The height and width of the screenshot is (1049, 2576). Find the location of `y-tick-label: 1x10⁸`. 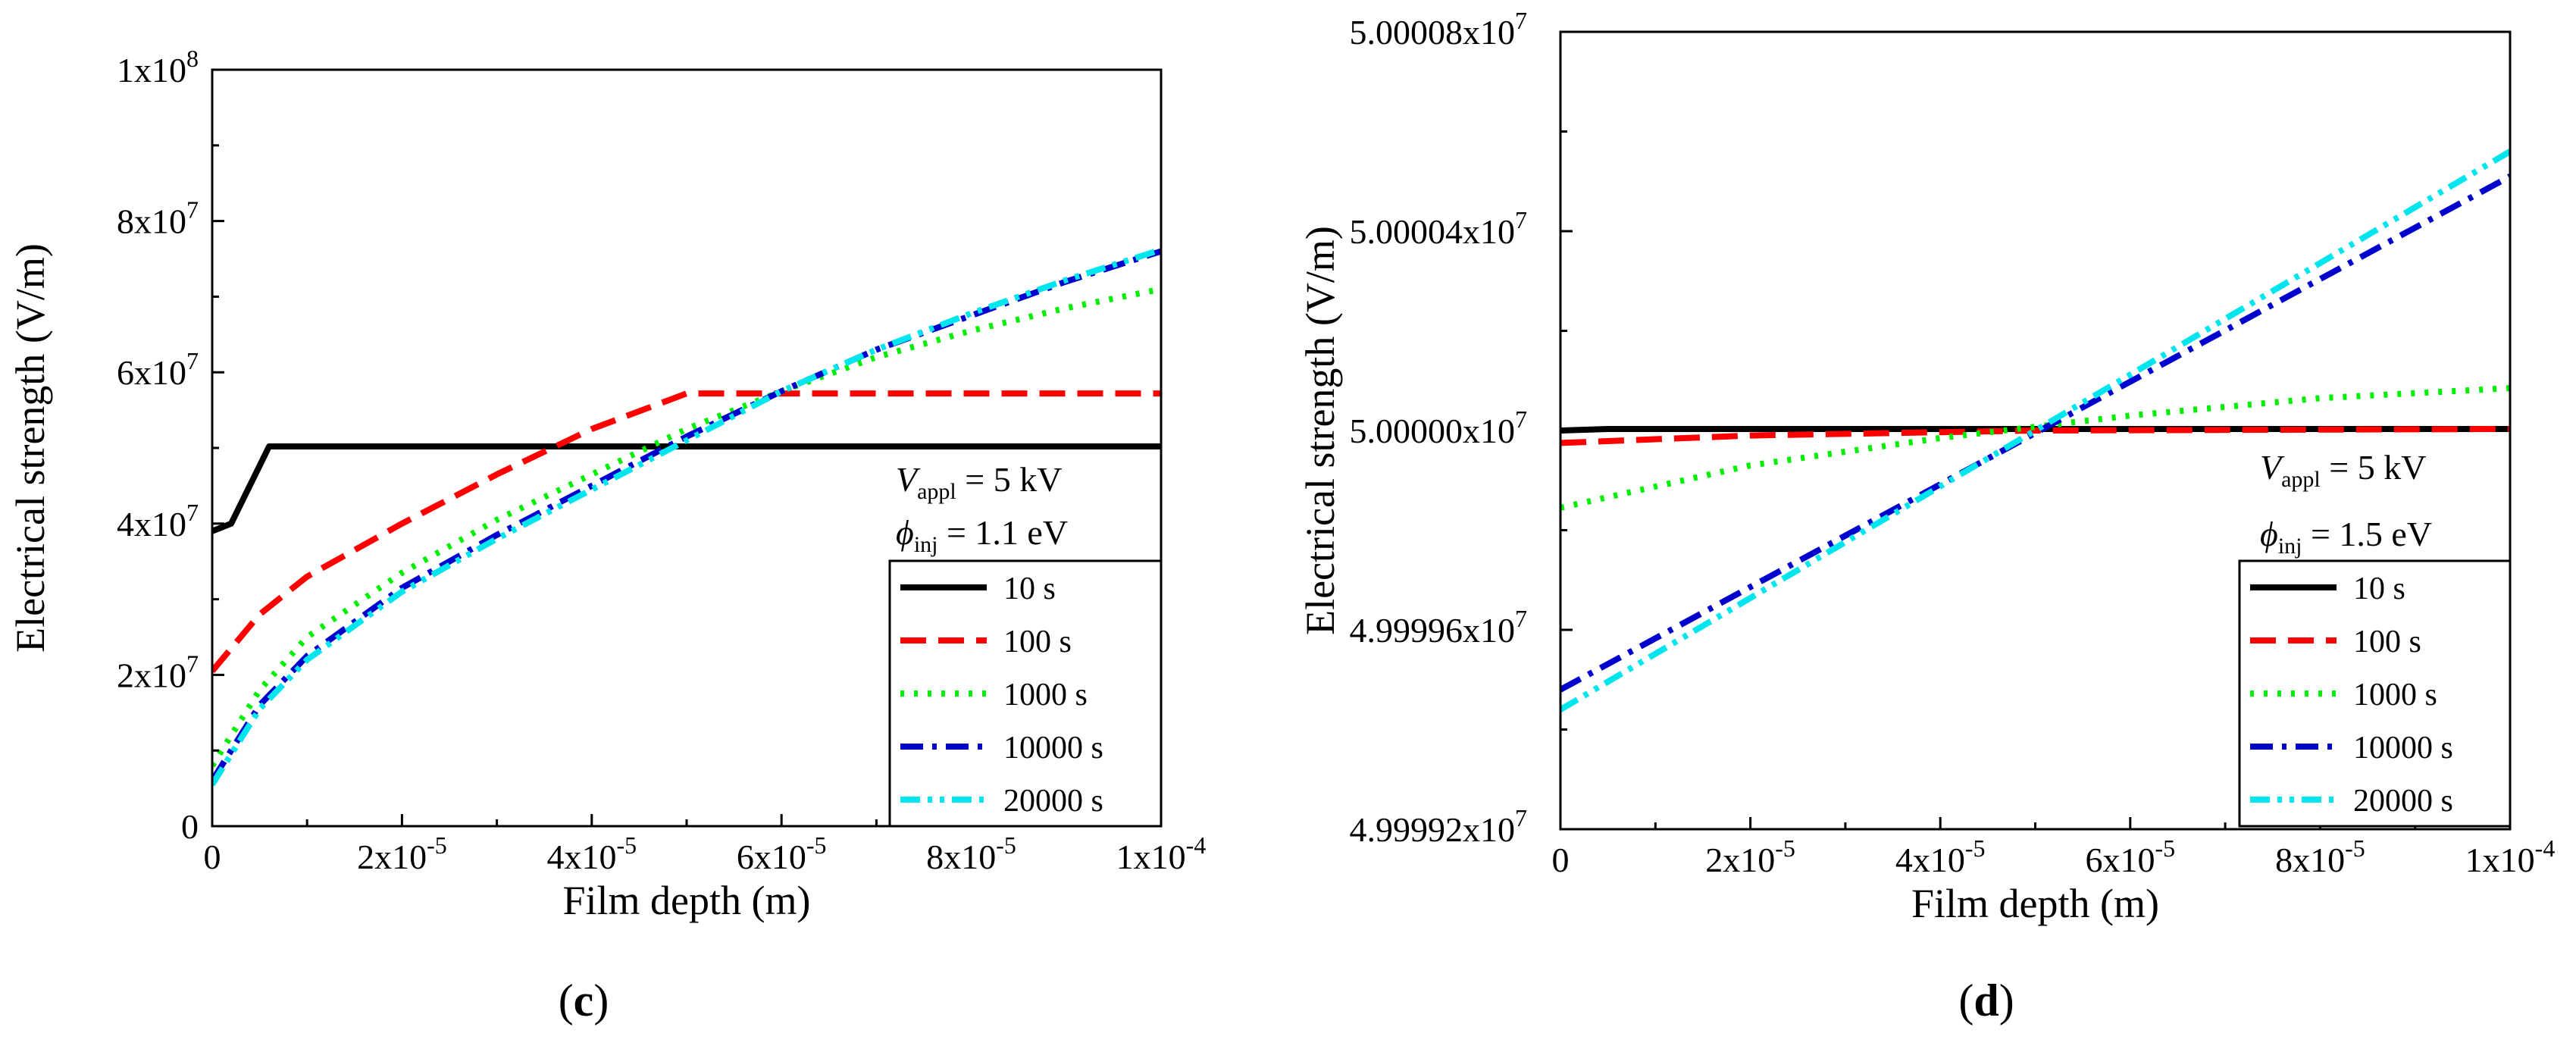

y-tick-label: 1x10⁸ is located at coordinates (158, 67).